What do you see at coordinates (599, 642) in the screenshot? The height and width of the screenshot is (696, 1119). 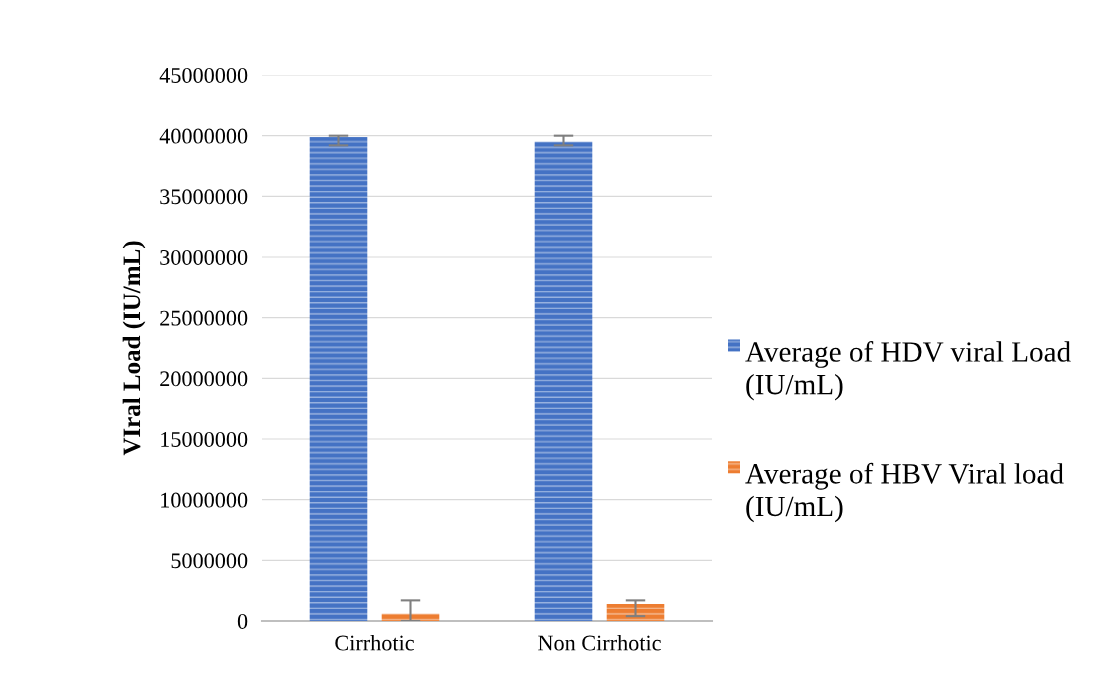 I see `x-tick-label: Non Cirrhotic` at bounding box center [599, 642].